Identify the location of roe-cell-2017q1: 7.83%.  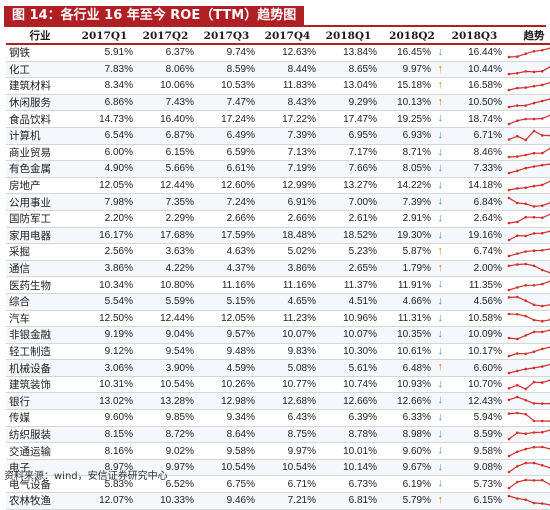
(104, 70).